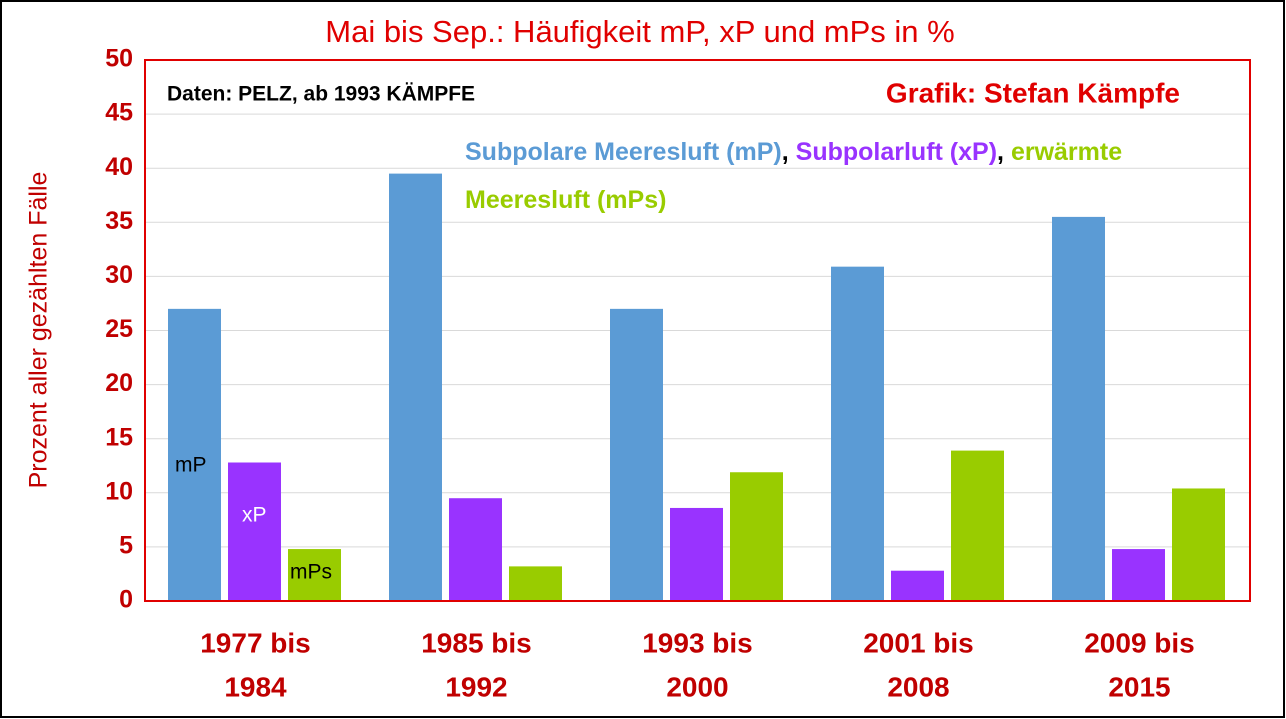 The image size is (1286, 719). What do you see at coordinates (1139, 686) in the screenshot?
I see `x-tick-label: 2015` at bounding box center [1139, 686].